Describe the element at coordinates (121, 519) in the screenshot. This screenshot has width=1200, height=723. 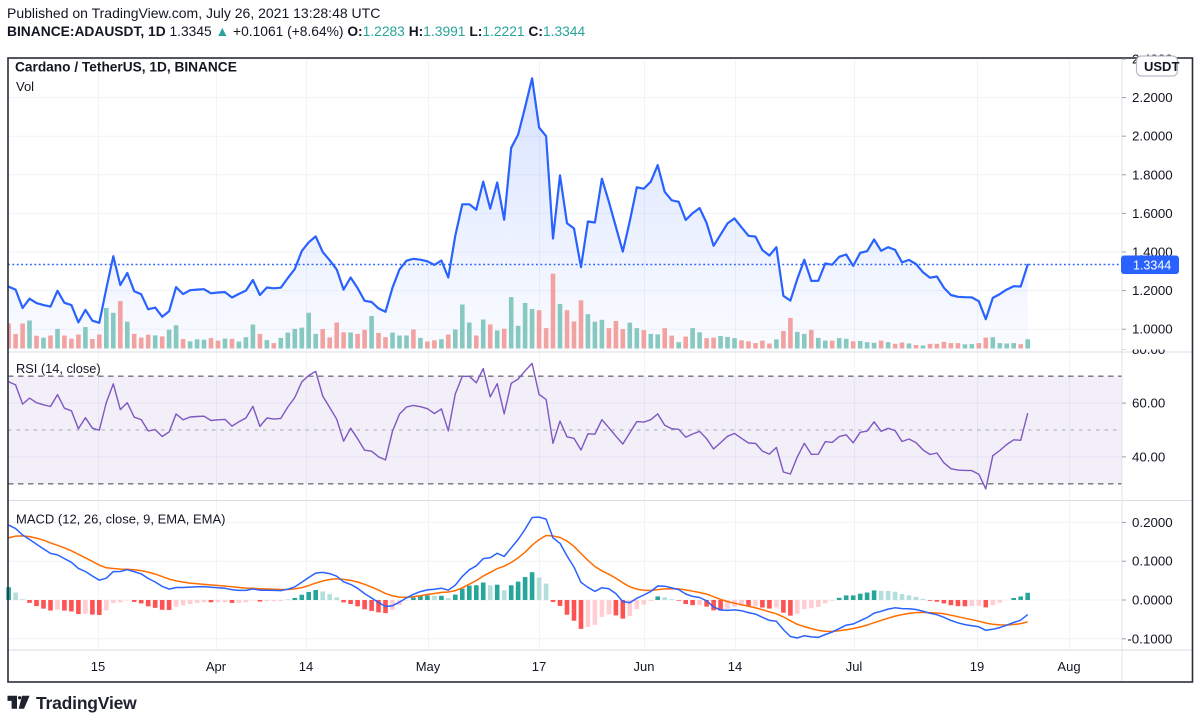
I see `svg-text:MACD (12, 26, close, 9, EMA, E: MACD (12, 26, close, 9, EMA, EMA)` at that location.